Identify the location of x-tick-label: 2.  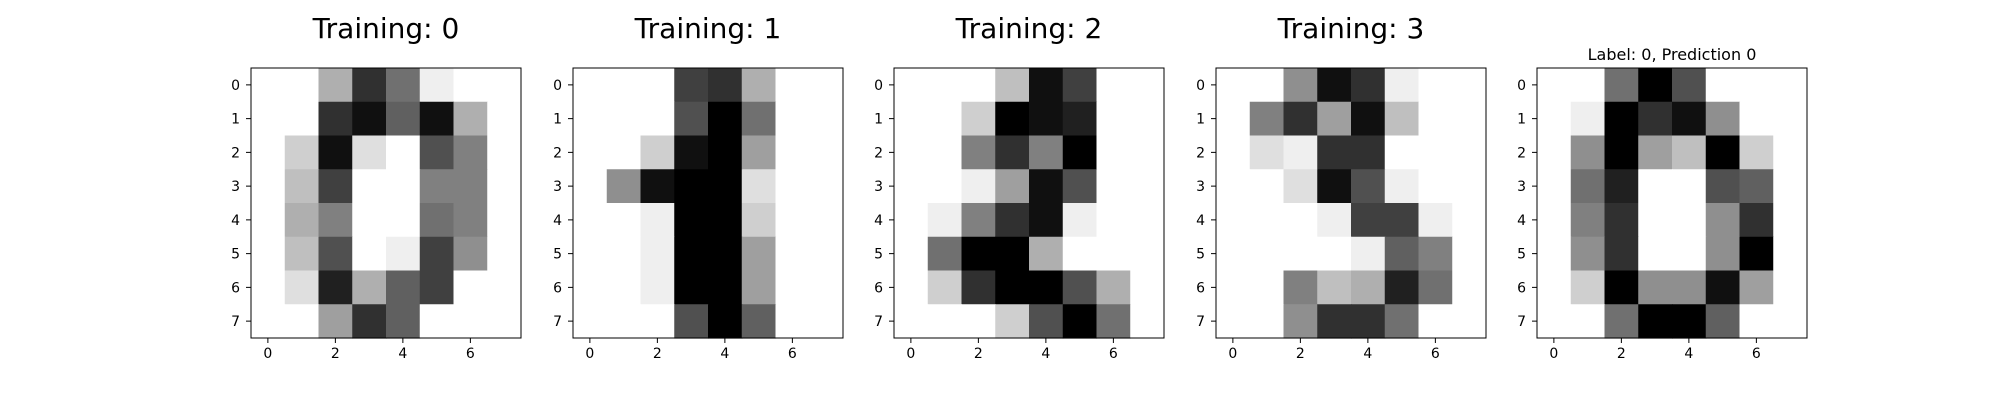
(1300, 354).